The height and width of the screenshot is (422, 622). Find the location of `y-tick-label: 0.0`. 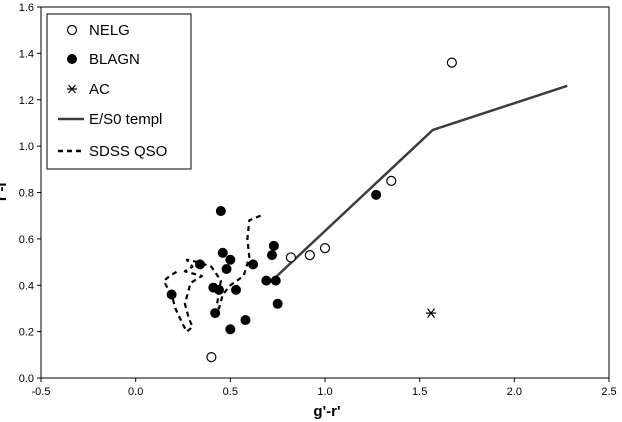

y-tick-label: 0.0 is located at coordinates (26, 379).